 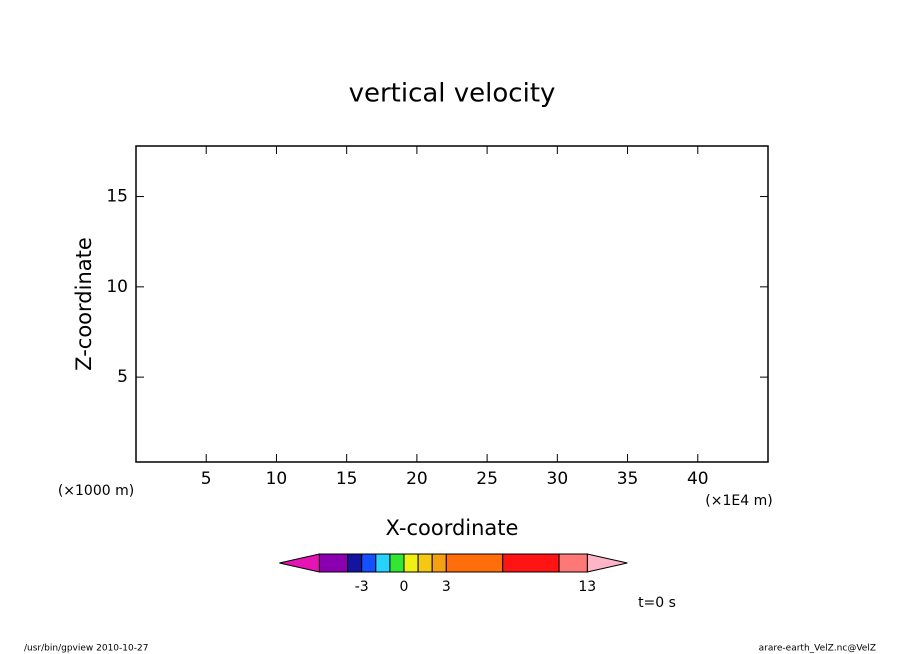 I want to click on colorbar-tick-label: 3, so click(x=446, y=587).